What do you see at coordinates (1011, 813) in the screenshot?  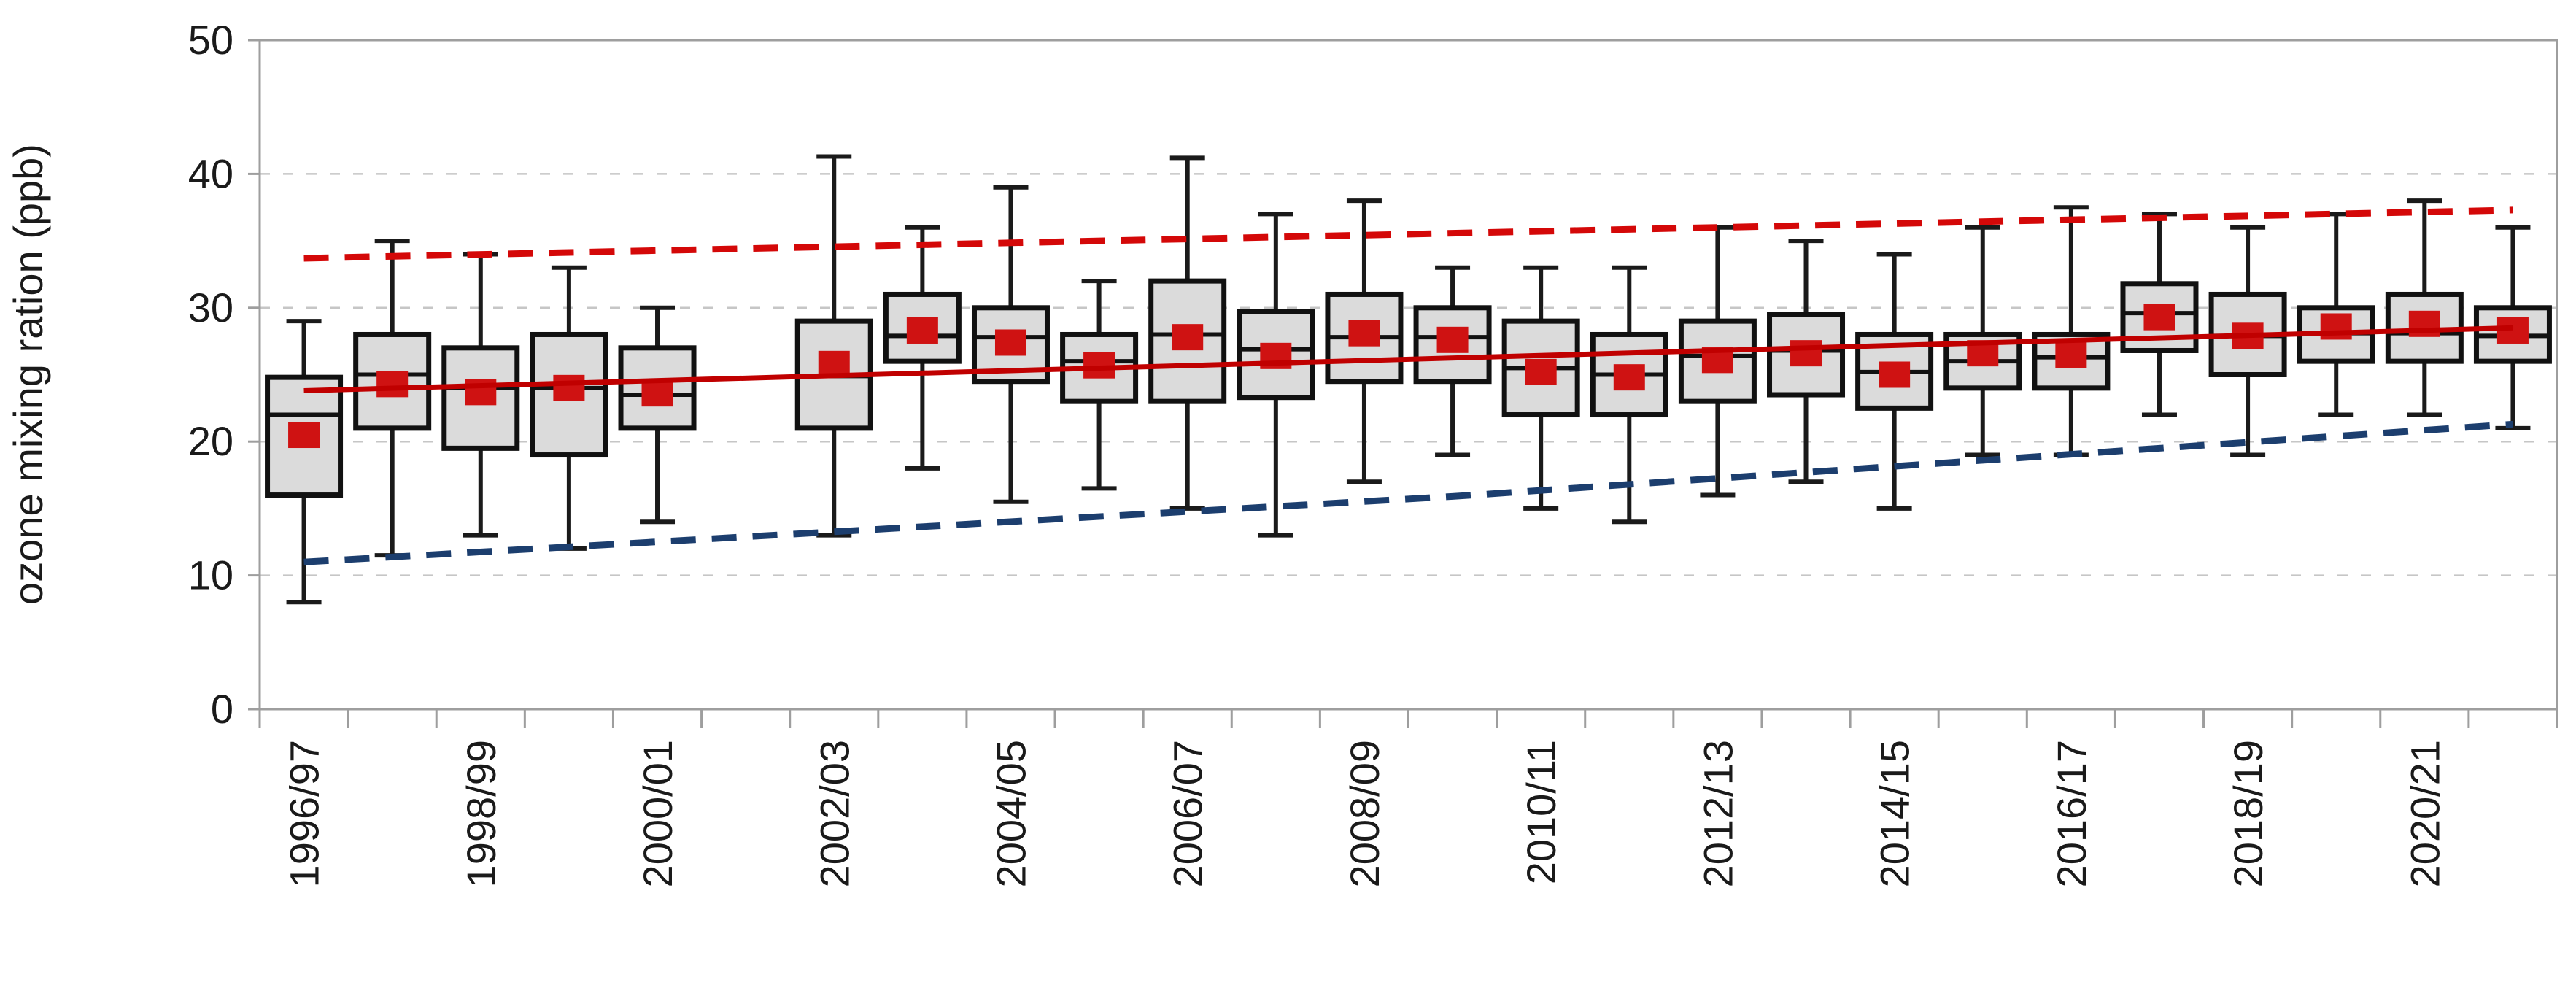 I see `x-tick-label: 2004/05` at bounding box center [1011, 813].